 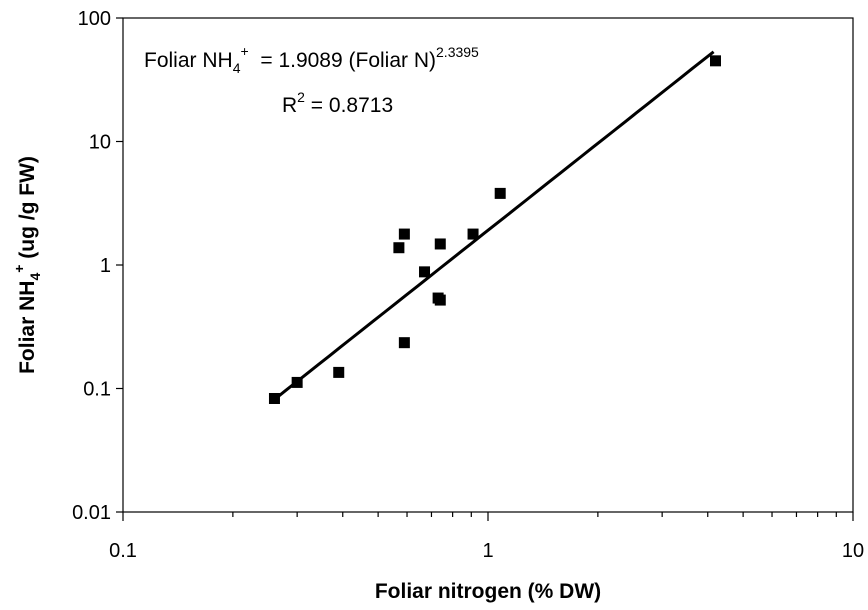 What do you see at coordinates (105, 266) in the screenshot?
I see `y-tick-label: 1` at bounding box center [105, 266].